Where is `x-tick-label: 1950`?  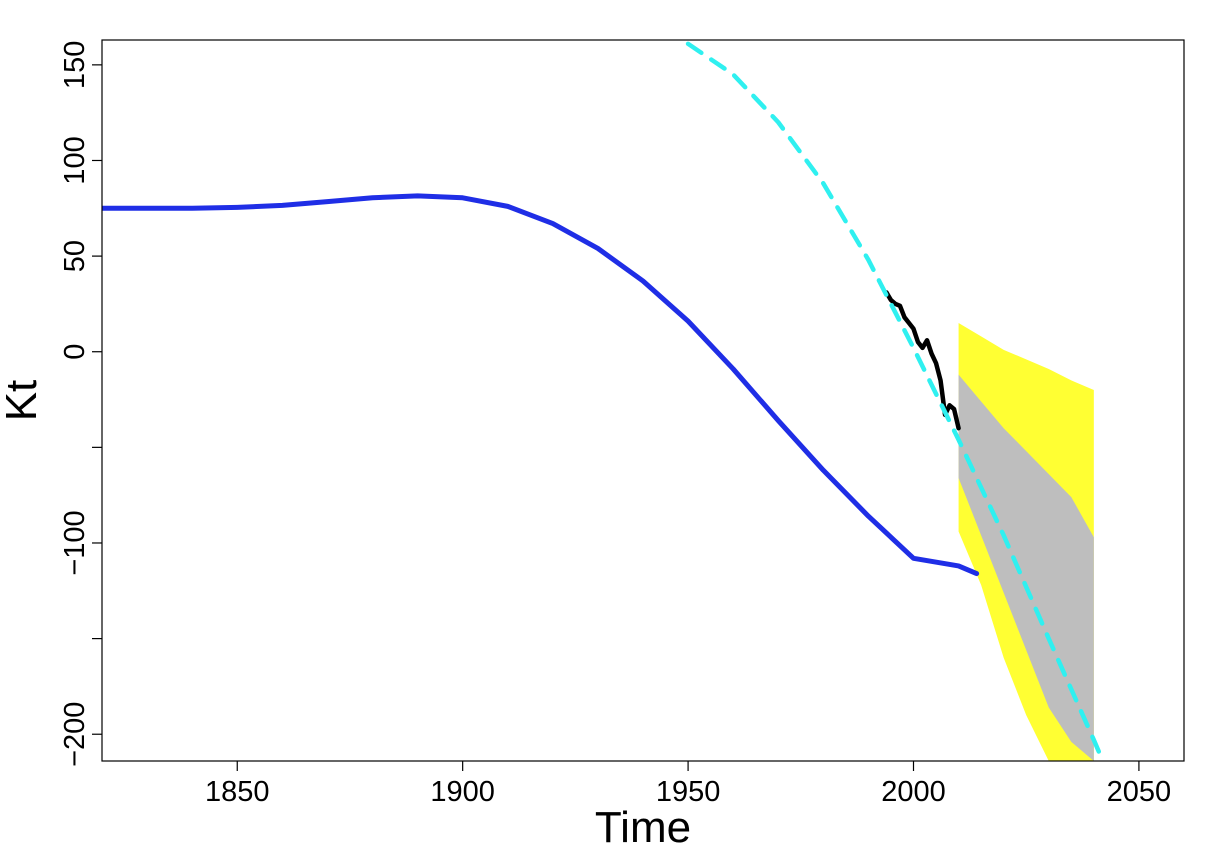 x-tick-label: 1950 is located at coordinates (688, 792).